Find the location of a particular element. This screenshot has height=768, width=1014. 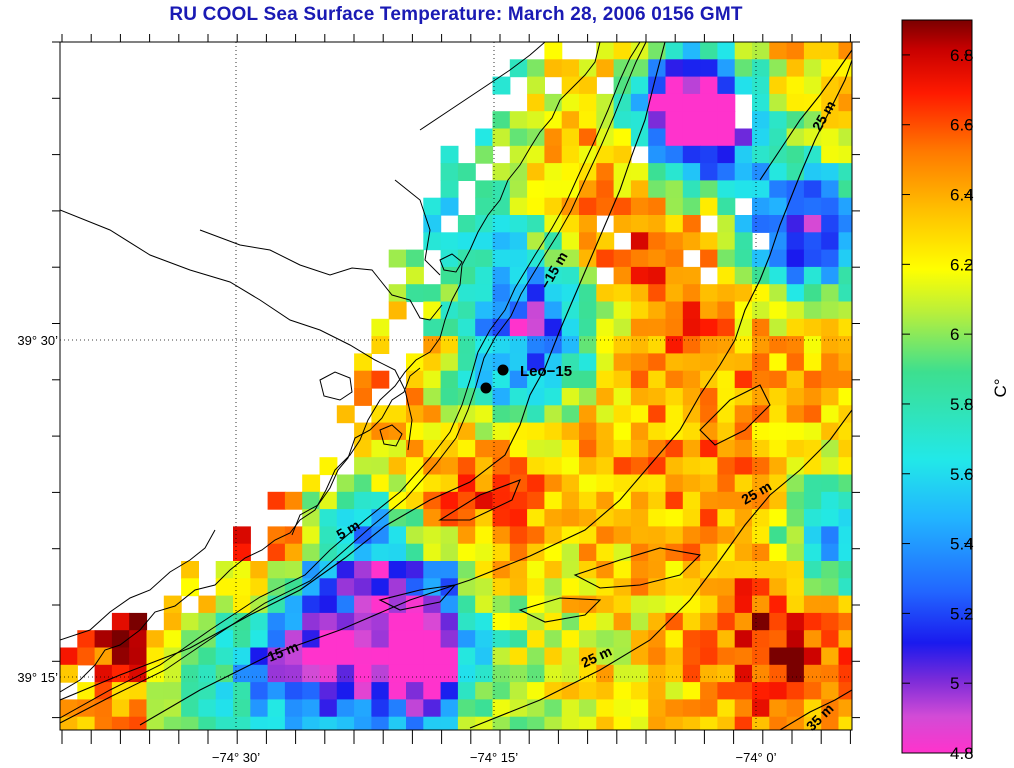

colorbar is located at coordinates (937, 386).